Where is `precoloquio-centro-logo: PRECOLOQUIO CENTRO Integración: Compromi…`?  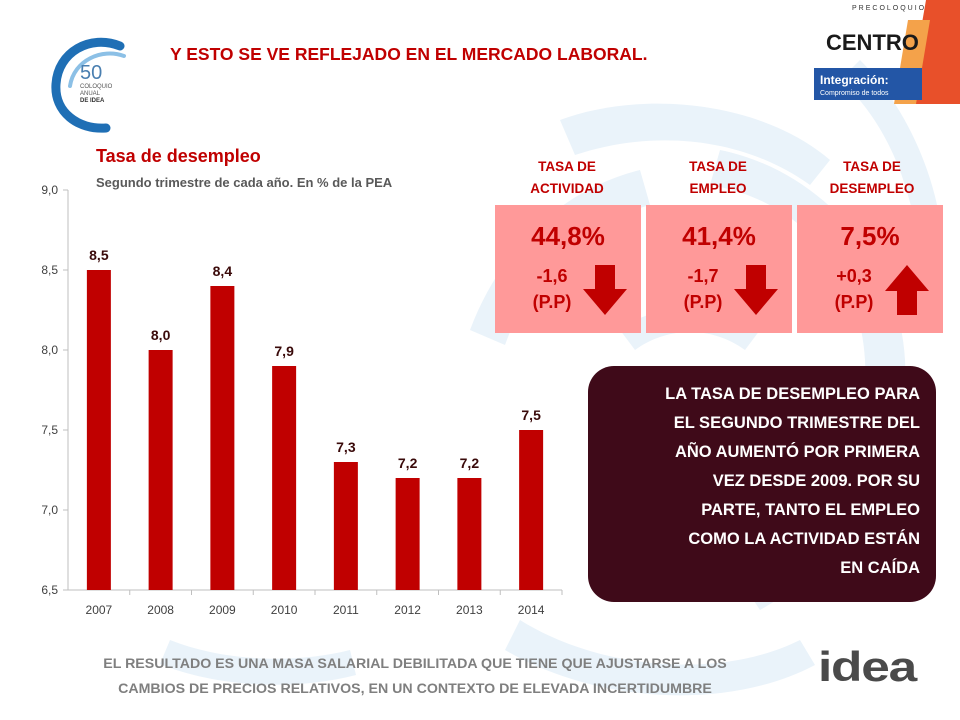 precoloquio-centro-logo: PRECOLOQUIO CENTRO Integración: Compromi… is located at coordinates (887, 52).